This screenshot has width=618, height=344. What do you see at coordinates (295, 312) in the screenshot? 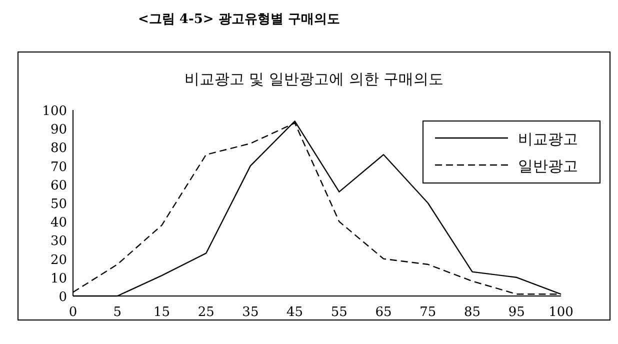
I see `x-tick-label: 45` at bounding box center [295, 312].